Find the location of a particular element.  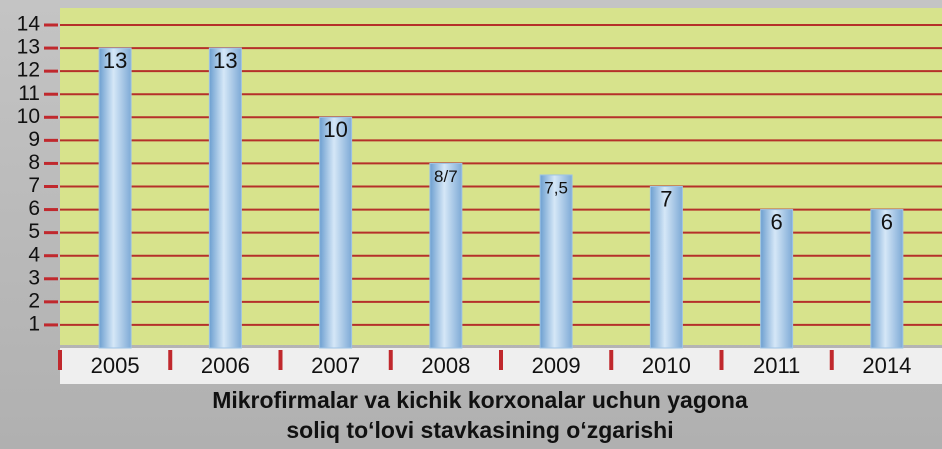

y-tick-label: 11 is located at coordinates (29, 93).